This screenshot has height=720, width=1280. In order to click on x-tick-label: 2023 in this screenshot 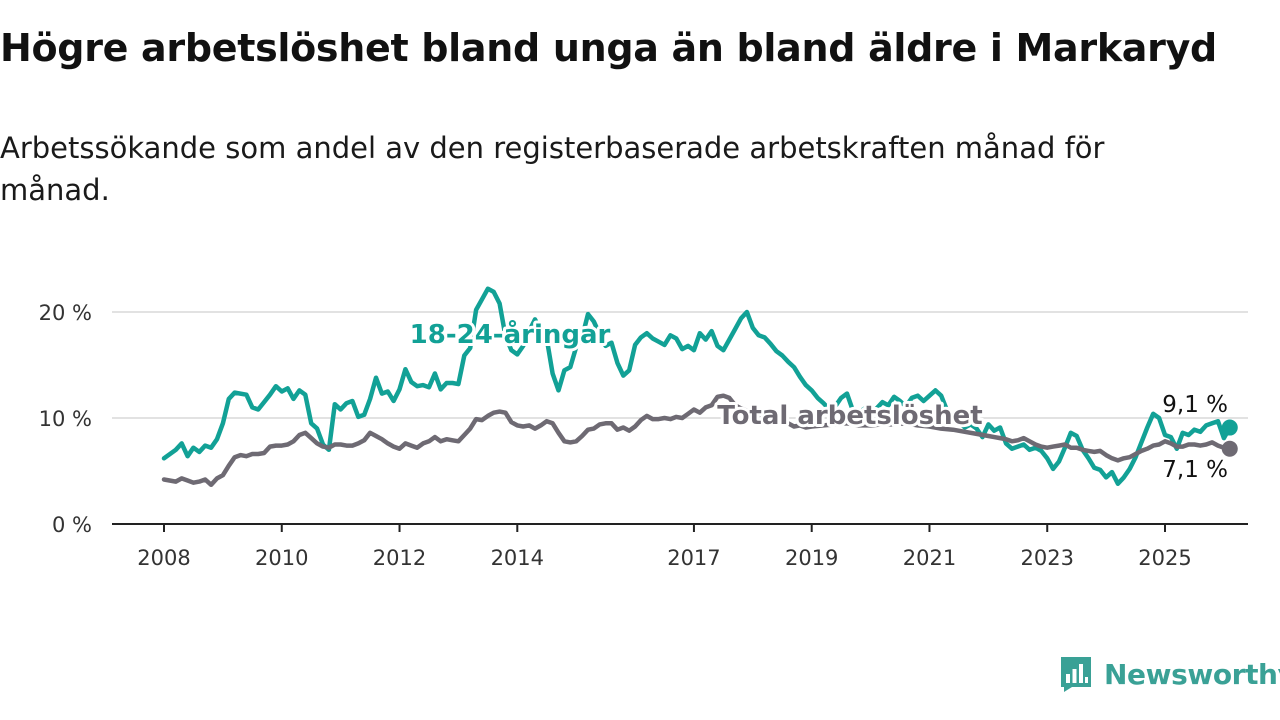, I will do `click(1047, 558)`.